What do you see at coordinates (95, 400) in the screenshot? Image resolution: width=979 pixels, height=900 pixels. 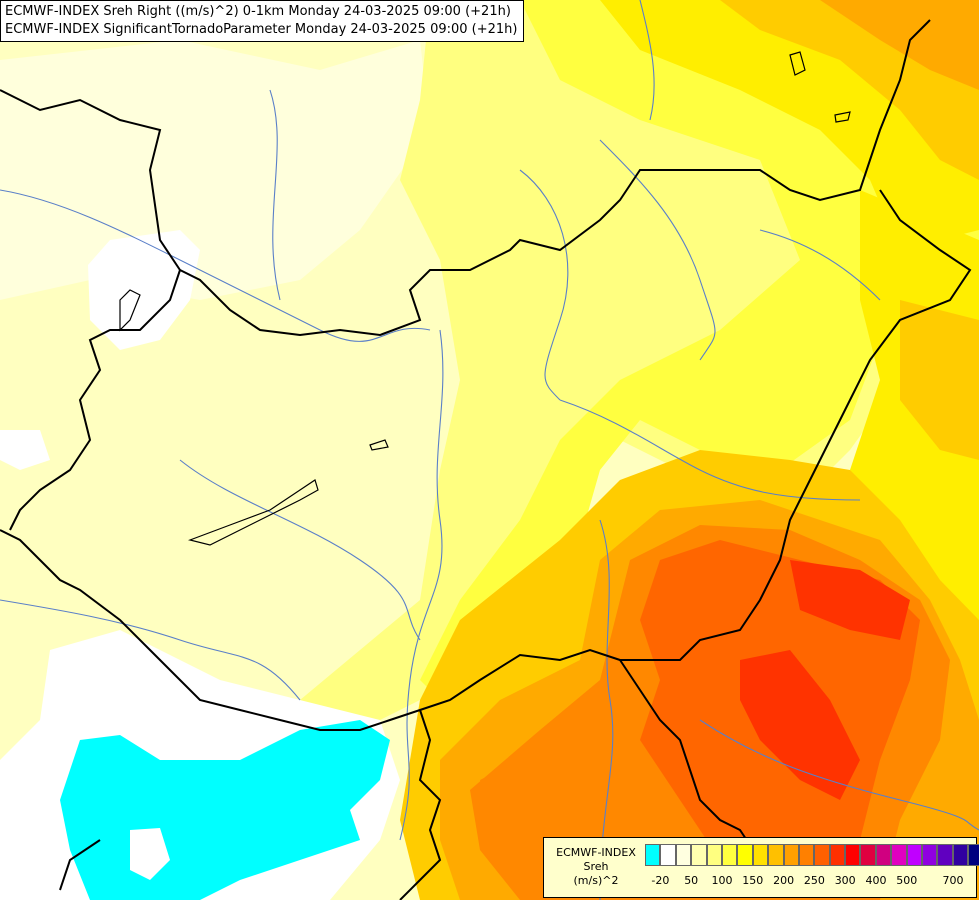 I see `border-west` at bounding box center [95, 400].